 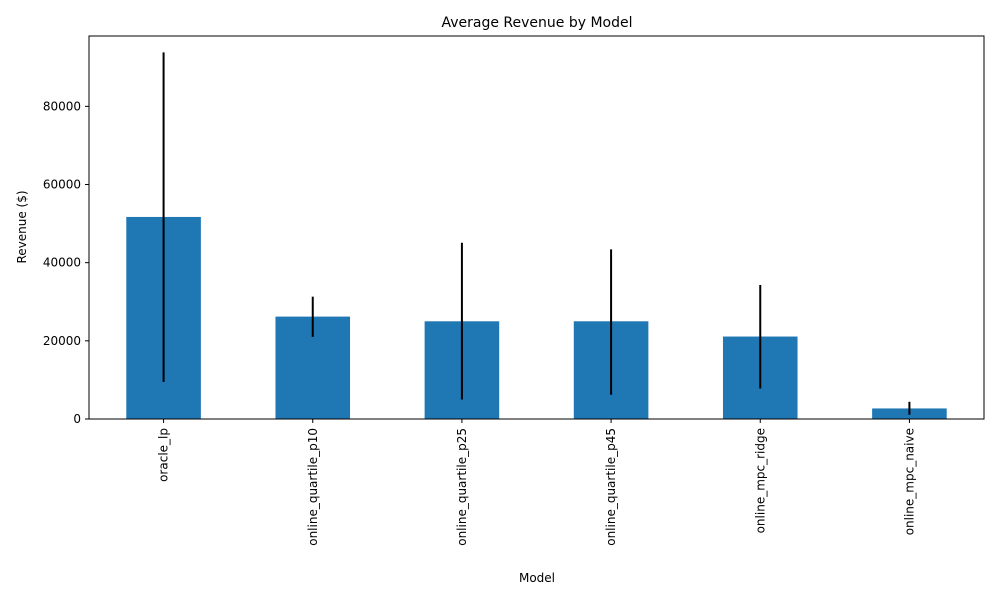 I want to click on x-tick-label: online_quartile_p25, so click(x=462, y=487).